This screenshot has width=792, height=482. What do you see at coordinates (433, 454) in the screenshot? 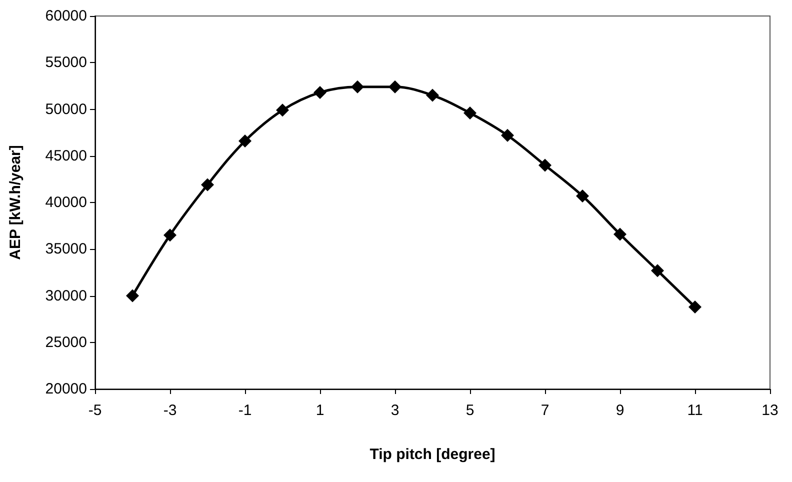
I see `x-axis-title: Tip pitch [degree]` at bounding box center [433, 454].